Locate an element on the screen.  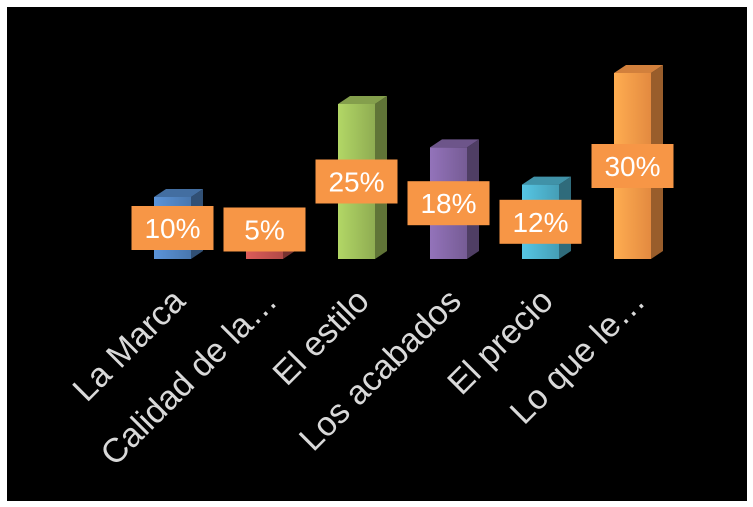
category-tick-los-acabados: Los acabados is located at coordinates (380, 370).